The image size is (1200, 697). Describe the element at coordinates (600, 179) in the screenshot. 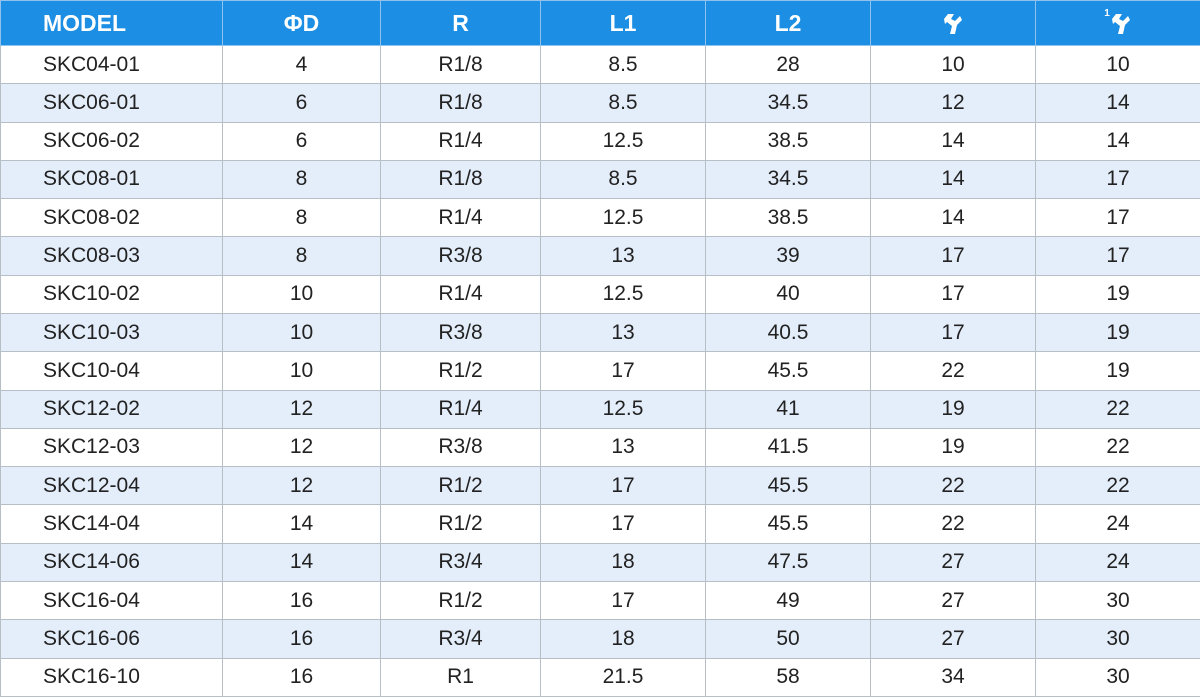

I see `table-row: SKC08-01 8 R1/8 8.5 34.5 14 17` at that location.